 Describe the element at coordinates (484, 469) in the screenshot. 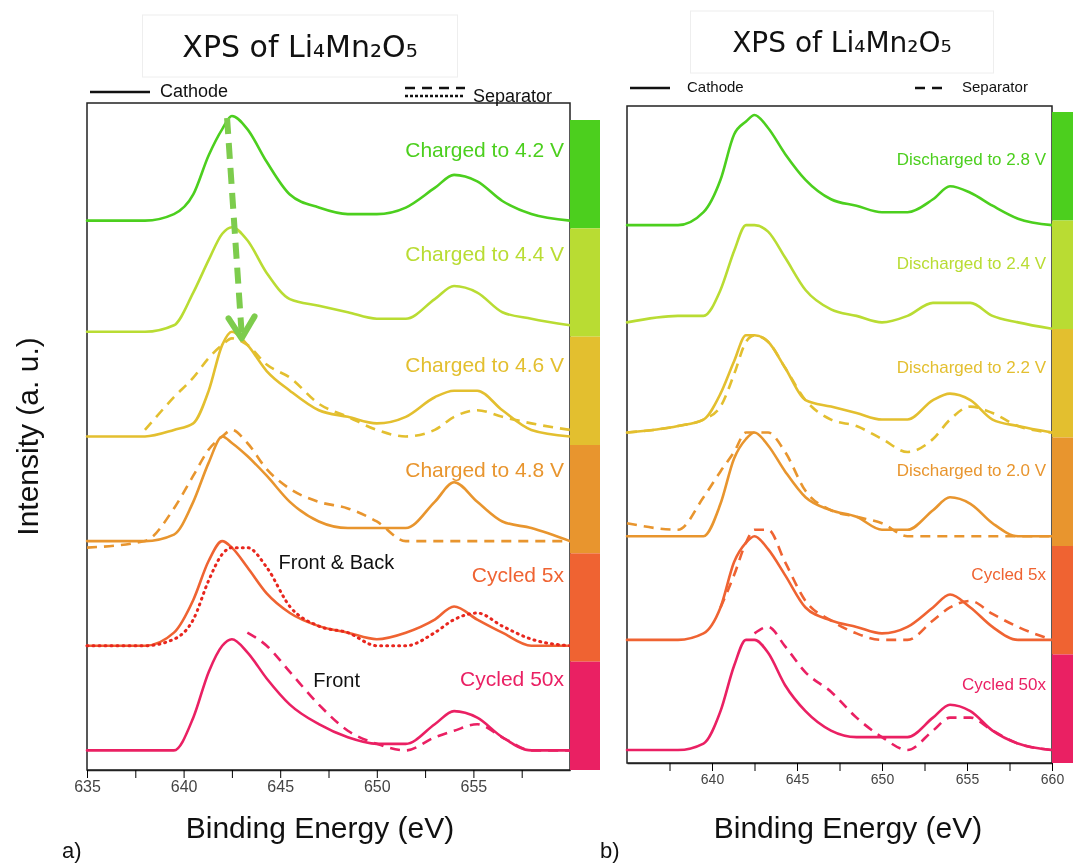

I see `series-label: Charged to 4.8 V` at that location.